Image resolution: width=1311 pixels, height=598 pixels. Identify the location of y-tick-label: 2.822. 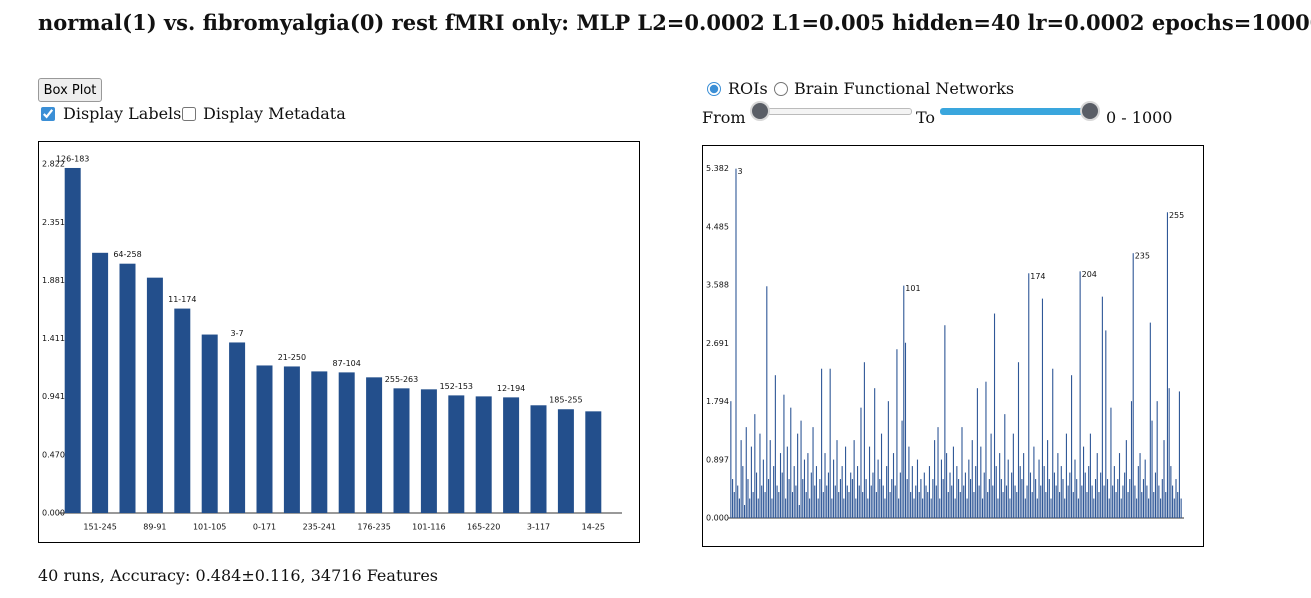
(53, 164).